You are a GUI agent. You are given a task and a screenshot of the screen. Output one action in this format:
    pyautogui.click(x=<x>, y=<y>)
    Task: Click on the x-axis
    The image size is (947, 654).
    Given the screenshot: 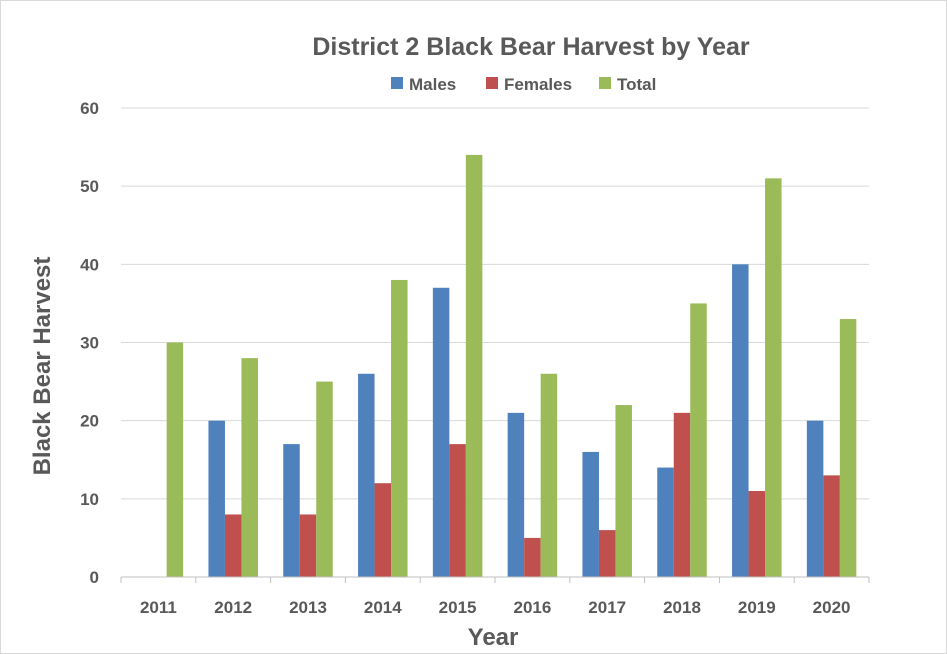 What is the action you would take?
    pyautogui.click(x=495, y=579)
    